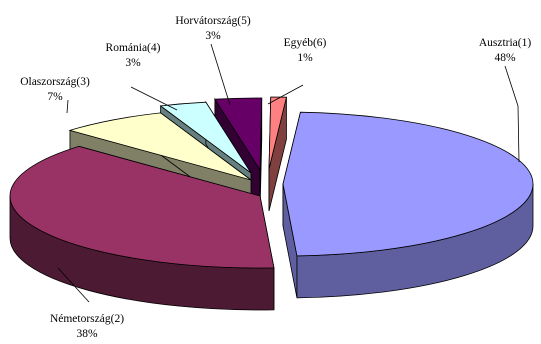 Image resolution: width=541 pixels, height=344 pixels. I want to click on slice-percent-label: 1%, so click(305, 58).